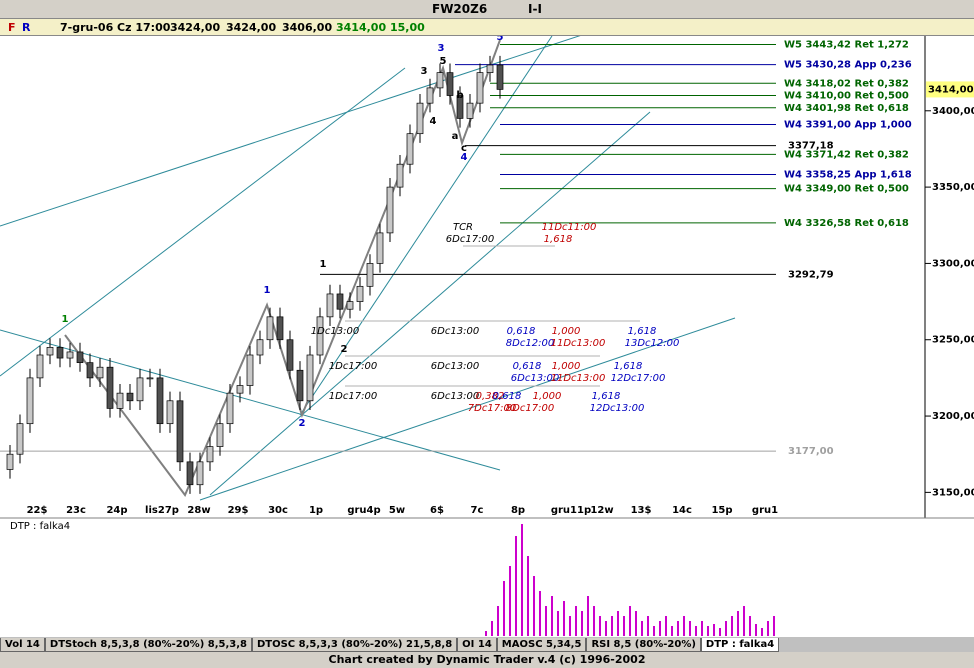 The image size is (974, 668). Describe the element at coordinates (459, 95) in the screenshot. I see `annotation: b` at that location.